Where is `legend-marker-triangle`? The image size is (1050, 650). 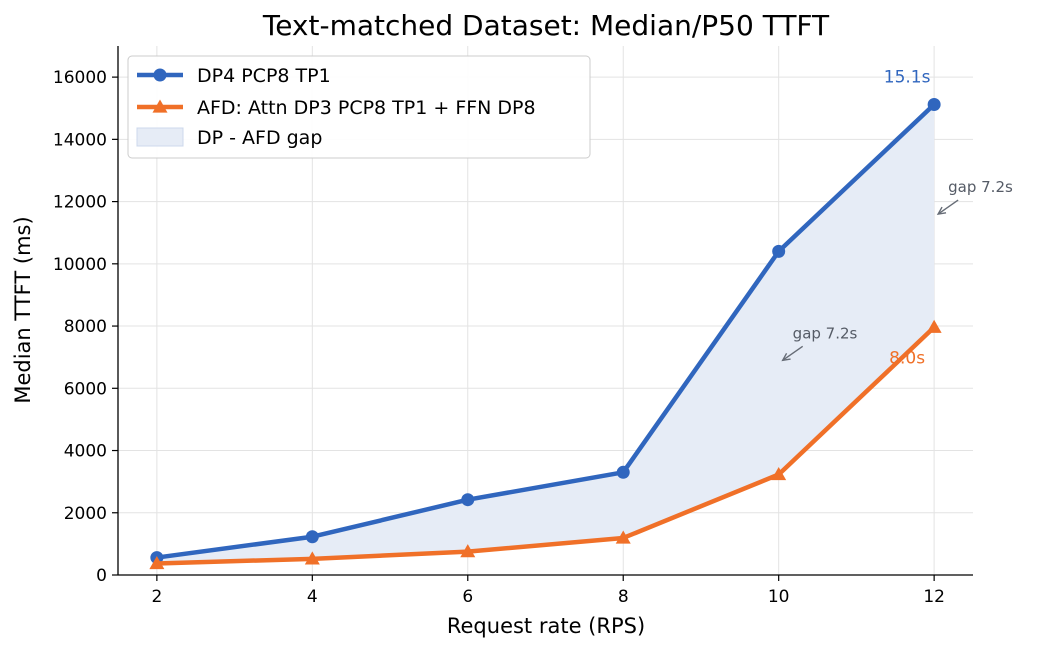
legend-marker-triangle is located at coordinates (160, 106).